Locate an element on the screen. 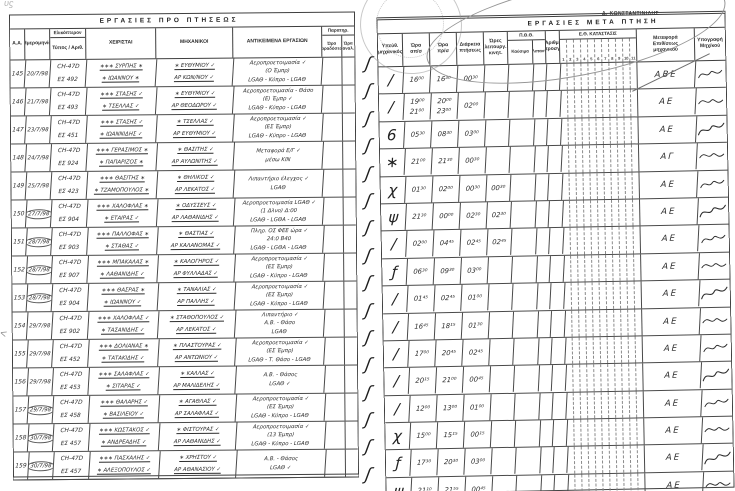 The image size is (735, 491). row-date: 28/7/98 is located at coordinates (40, 270).